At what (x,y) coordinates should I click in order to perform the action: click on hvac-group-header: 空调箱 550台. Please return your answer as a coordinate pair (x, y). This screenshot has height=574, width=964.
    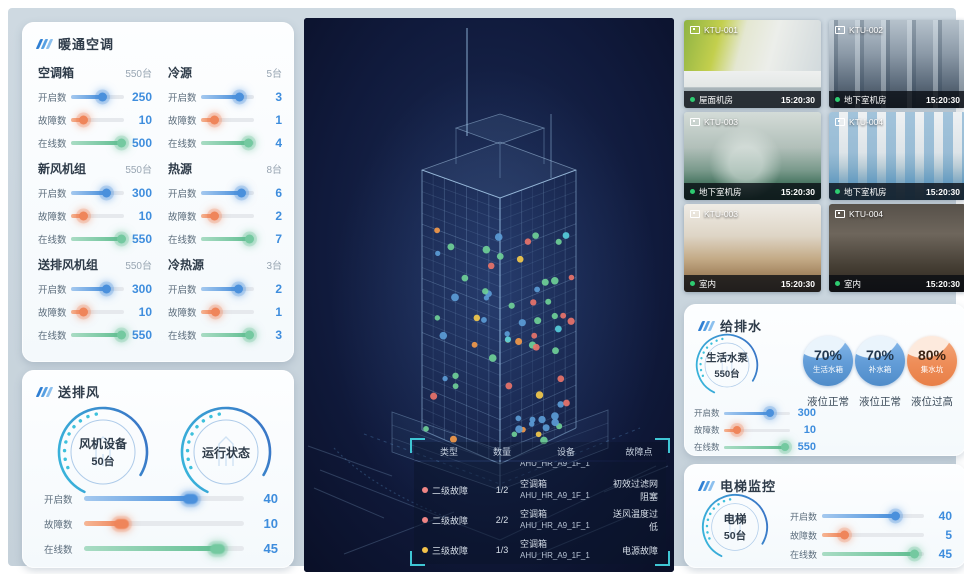
    Looking at the image, I should click on (95, 72).